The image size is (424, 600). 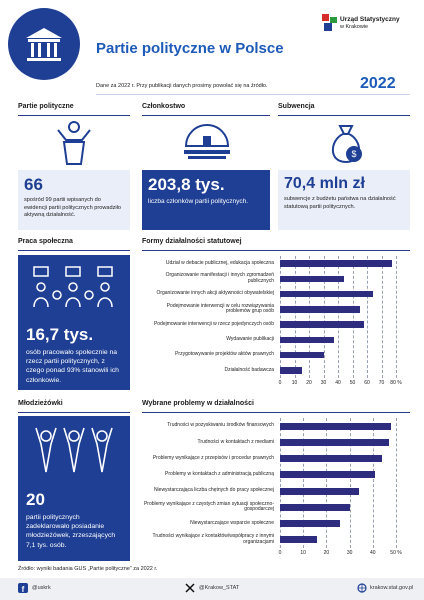 What do you see at coordinates (41, 588) in the screenshot?
I see `facebook-handle: @uskrk` at bounding box center [41, 588].